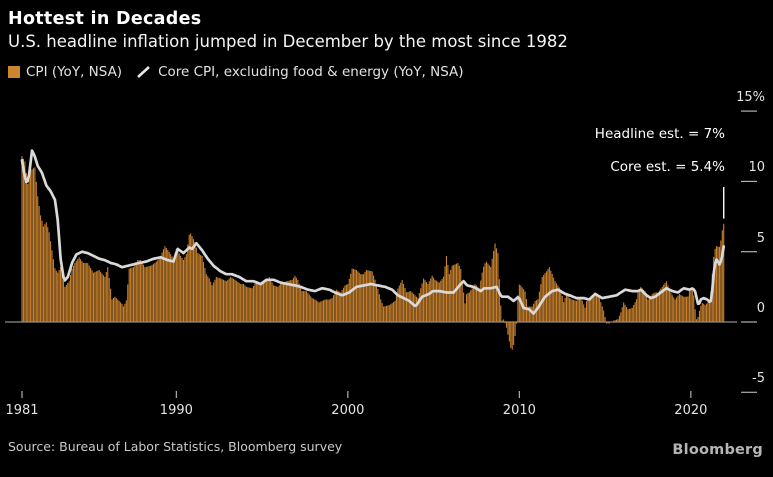  What do you see at coordinates (105, 19) in the screenshot?
I see `chart-title: Hottest in Decades` at bounding box center [105, 19].